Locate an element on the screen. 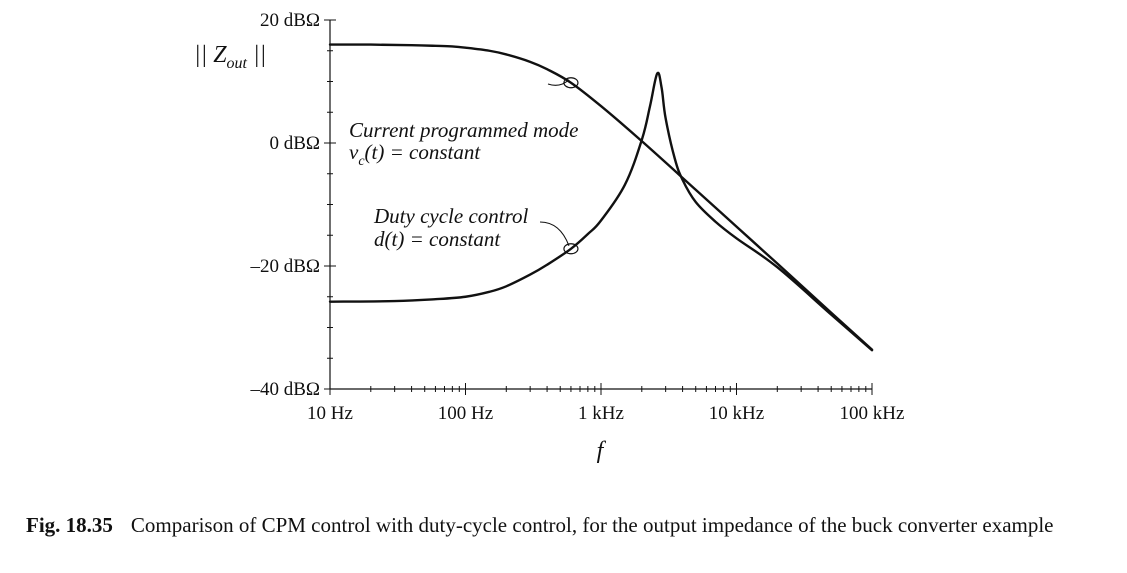 Image resolution: width=1127 pixels, height=573 pixels. duty-leader-line is located at coordinates (554, 233).